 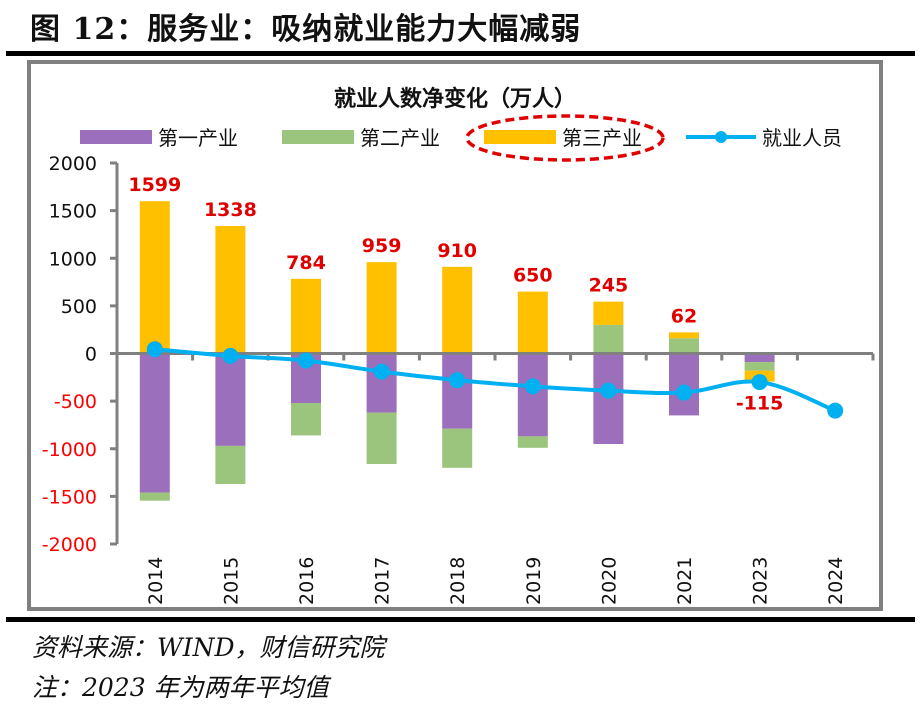 What do you see at coordinates (381, 371) in the screenshot?
I see `employment-point-2017` at bounding box center [381, 371].